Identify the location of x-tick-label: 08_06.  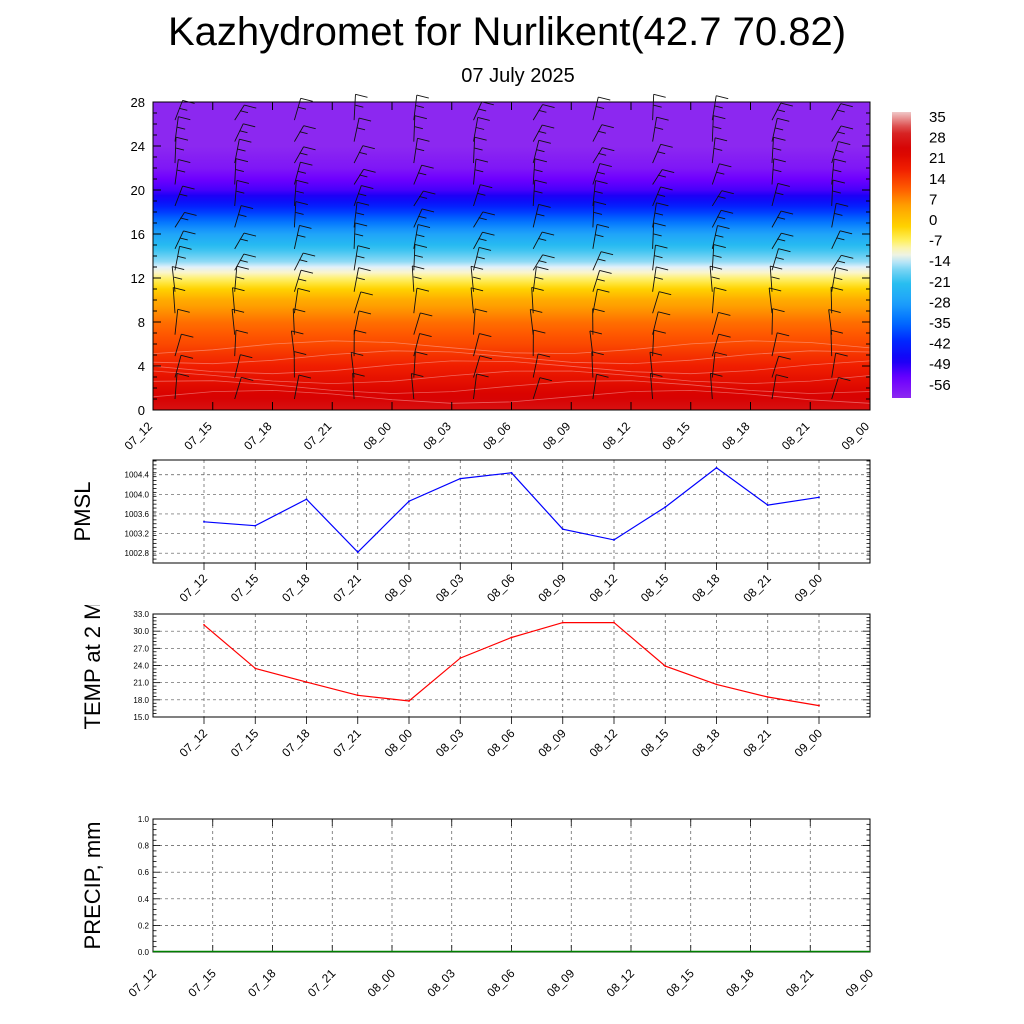
(497, 436).